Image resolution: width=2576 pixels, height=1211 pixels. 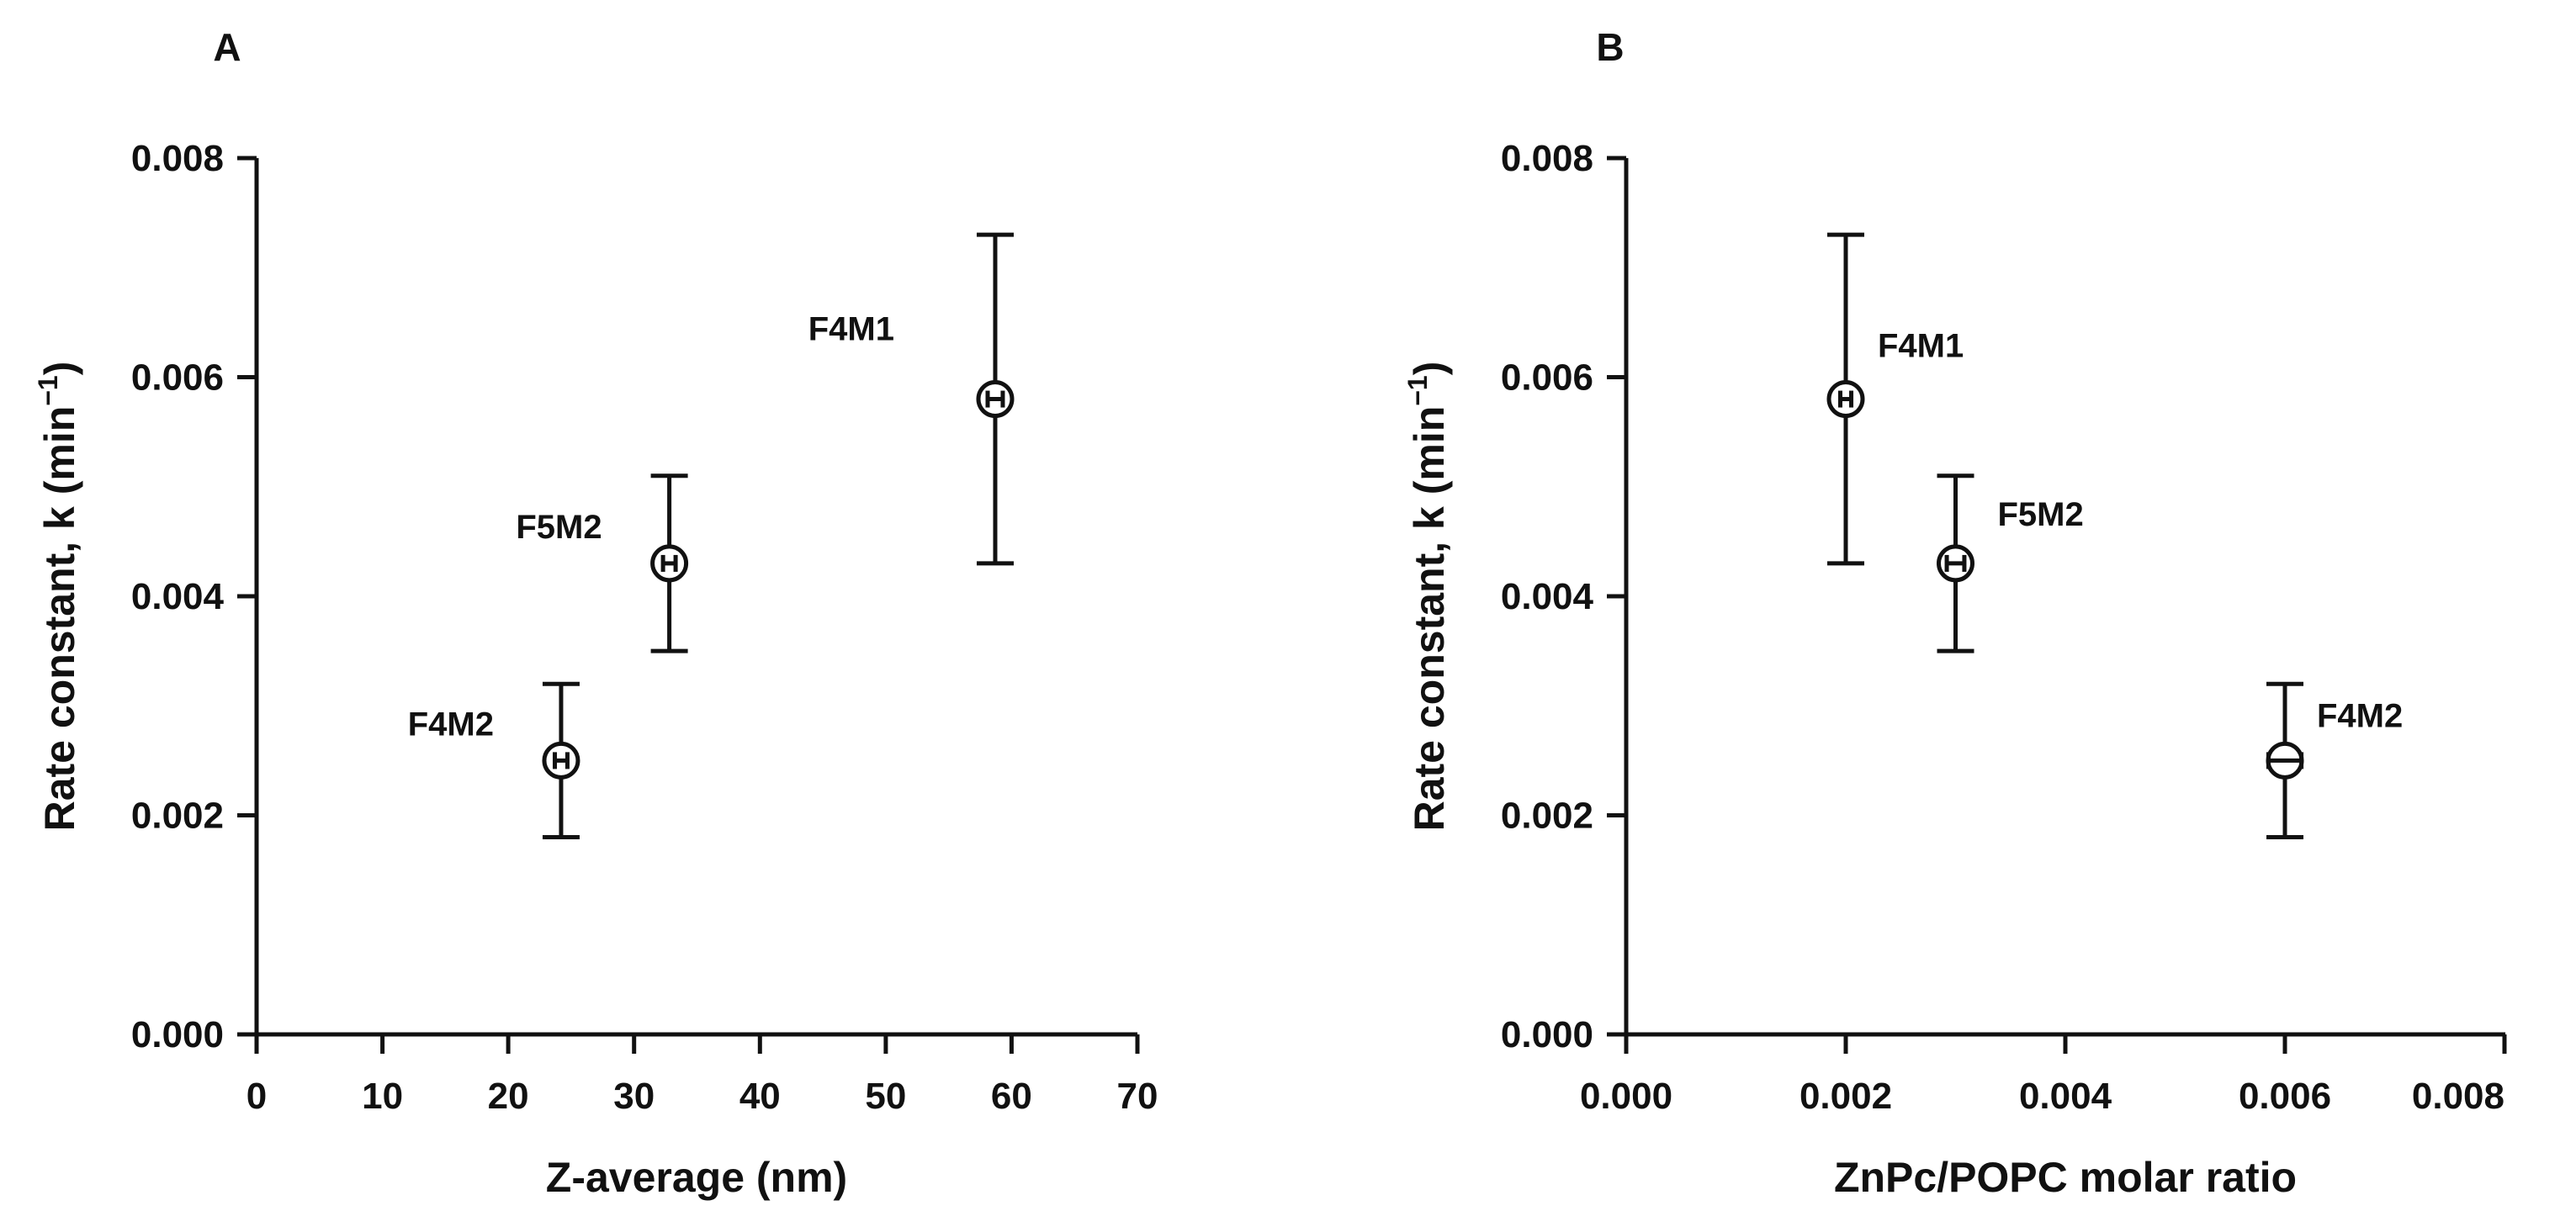 I want to click on panel-a-y-axis-title-close: ), so click(x=59, y=369).